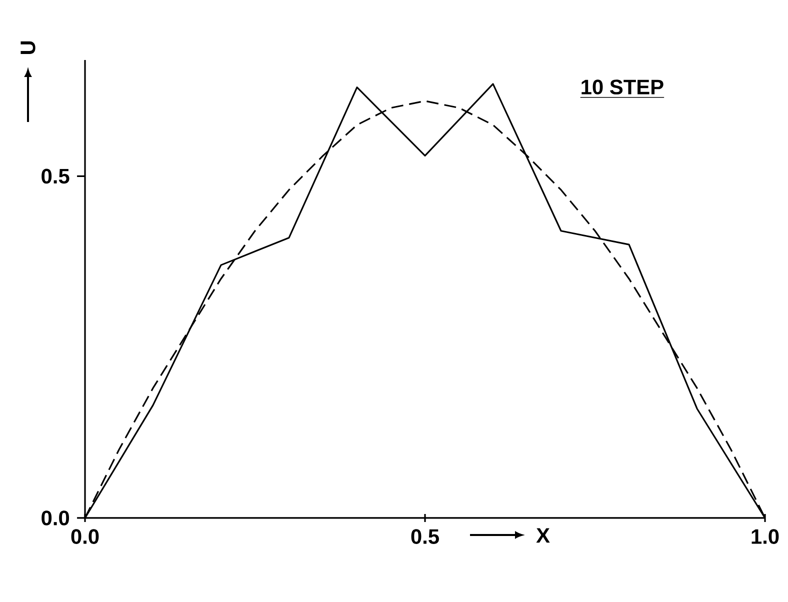  Describe the element at coordinates (765, 536) in the screenshot. I see `x-tick-label: 1.0` at that location.